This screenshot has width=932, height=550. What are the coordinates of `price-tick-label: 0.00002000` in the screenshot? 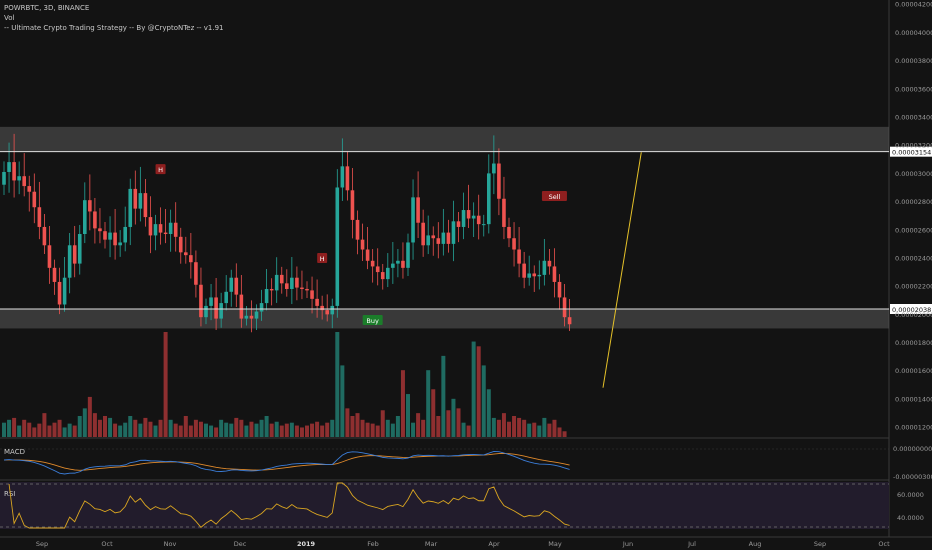 It's located at (913, 315).